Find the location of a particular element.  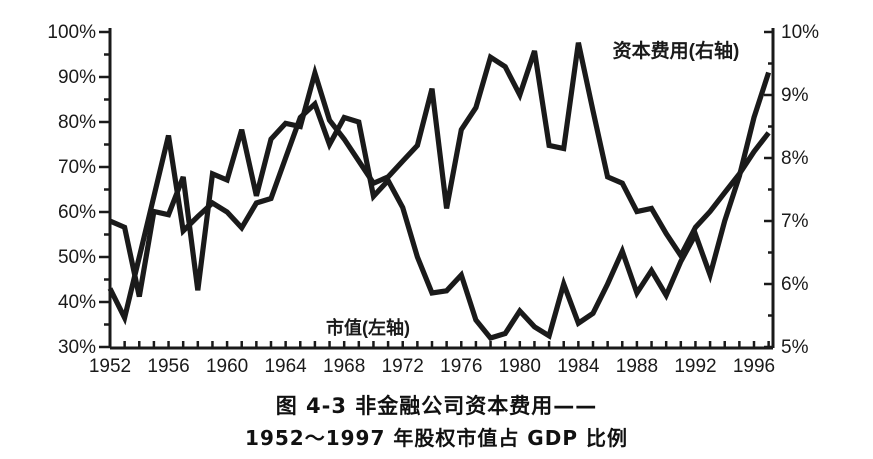

x-axis-label: 1960 is located at coordinates (227, 366).